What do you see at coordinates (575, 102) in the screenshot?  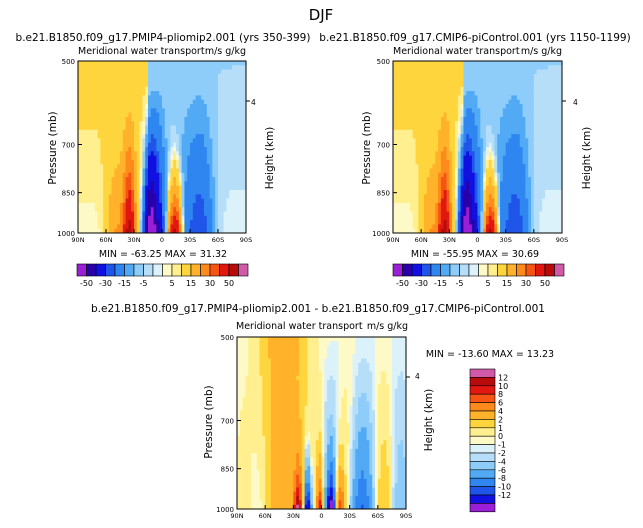 I see `panel-2-height-tick: 4` at bounding box center [575, 102].